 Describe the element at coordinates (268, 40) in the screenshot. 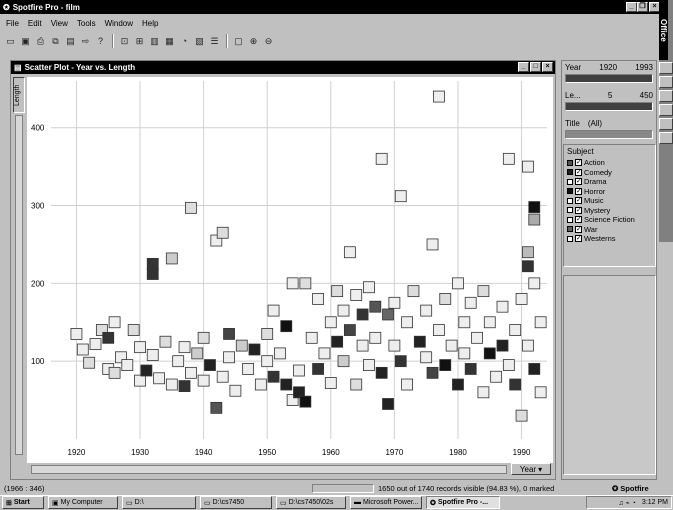

I see `reset-zoom-icon: ⊖` at that location.